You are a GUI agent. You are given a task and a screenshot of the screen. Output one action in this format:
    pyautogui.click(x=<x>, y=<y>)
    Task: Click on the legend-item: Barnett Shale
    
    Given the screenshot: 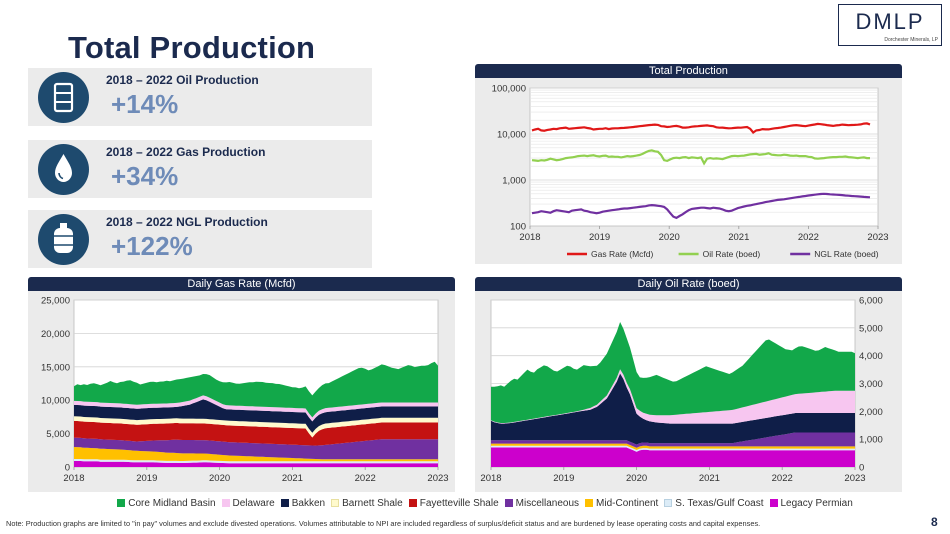 What is the action you would take?
    pyautogui.click(x=367, y=503)
    